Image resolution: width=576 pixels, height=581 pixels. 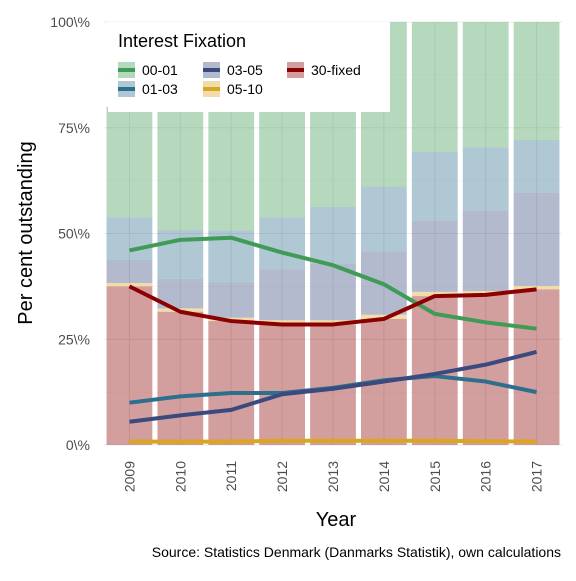 I want to click on y-tick-label: 75\%, so click(x=74, y=128).